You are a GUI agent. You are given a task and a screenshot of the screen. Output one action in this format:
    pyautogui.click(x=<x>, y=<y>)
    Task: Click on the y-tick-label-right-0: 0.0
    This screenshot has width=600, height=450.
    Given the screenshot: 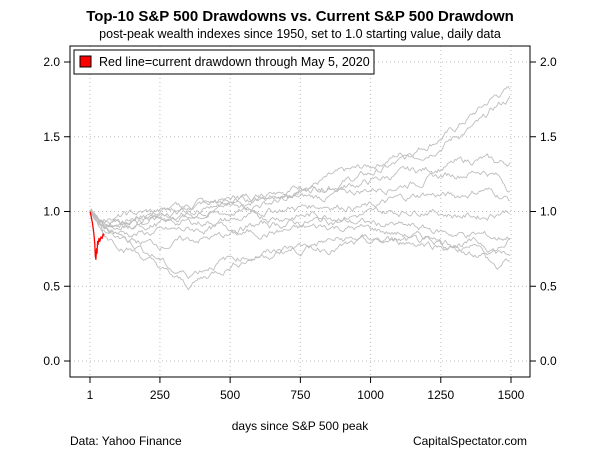 What is the action you would take?
    pyautogui.click(x=548, y=361)
    